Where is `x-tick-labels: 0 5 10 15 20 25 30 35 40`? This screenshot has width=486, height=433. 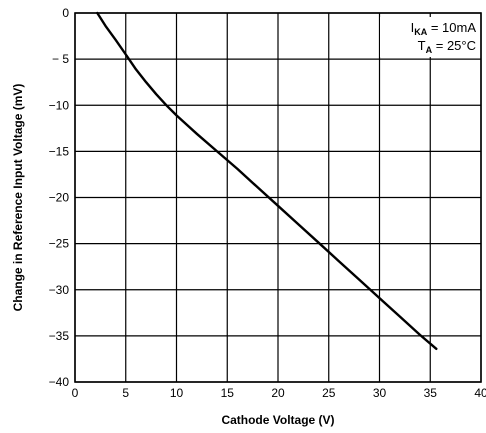 x-tick-labels: 0 5 10 15 20 25 30 35 40 is located at coordinates (279, 393).